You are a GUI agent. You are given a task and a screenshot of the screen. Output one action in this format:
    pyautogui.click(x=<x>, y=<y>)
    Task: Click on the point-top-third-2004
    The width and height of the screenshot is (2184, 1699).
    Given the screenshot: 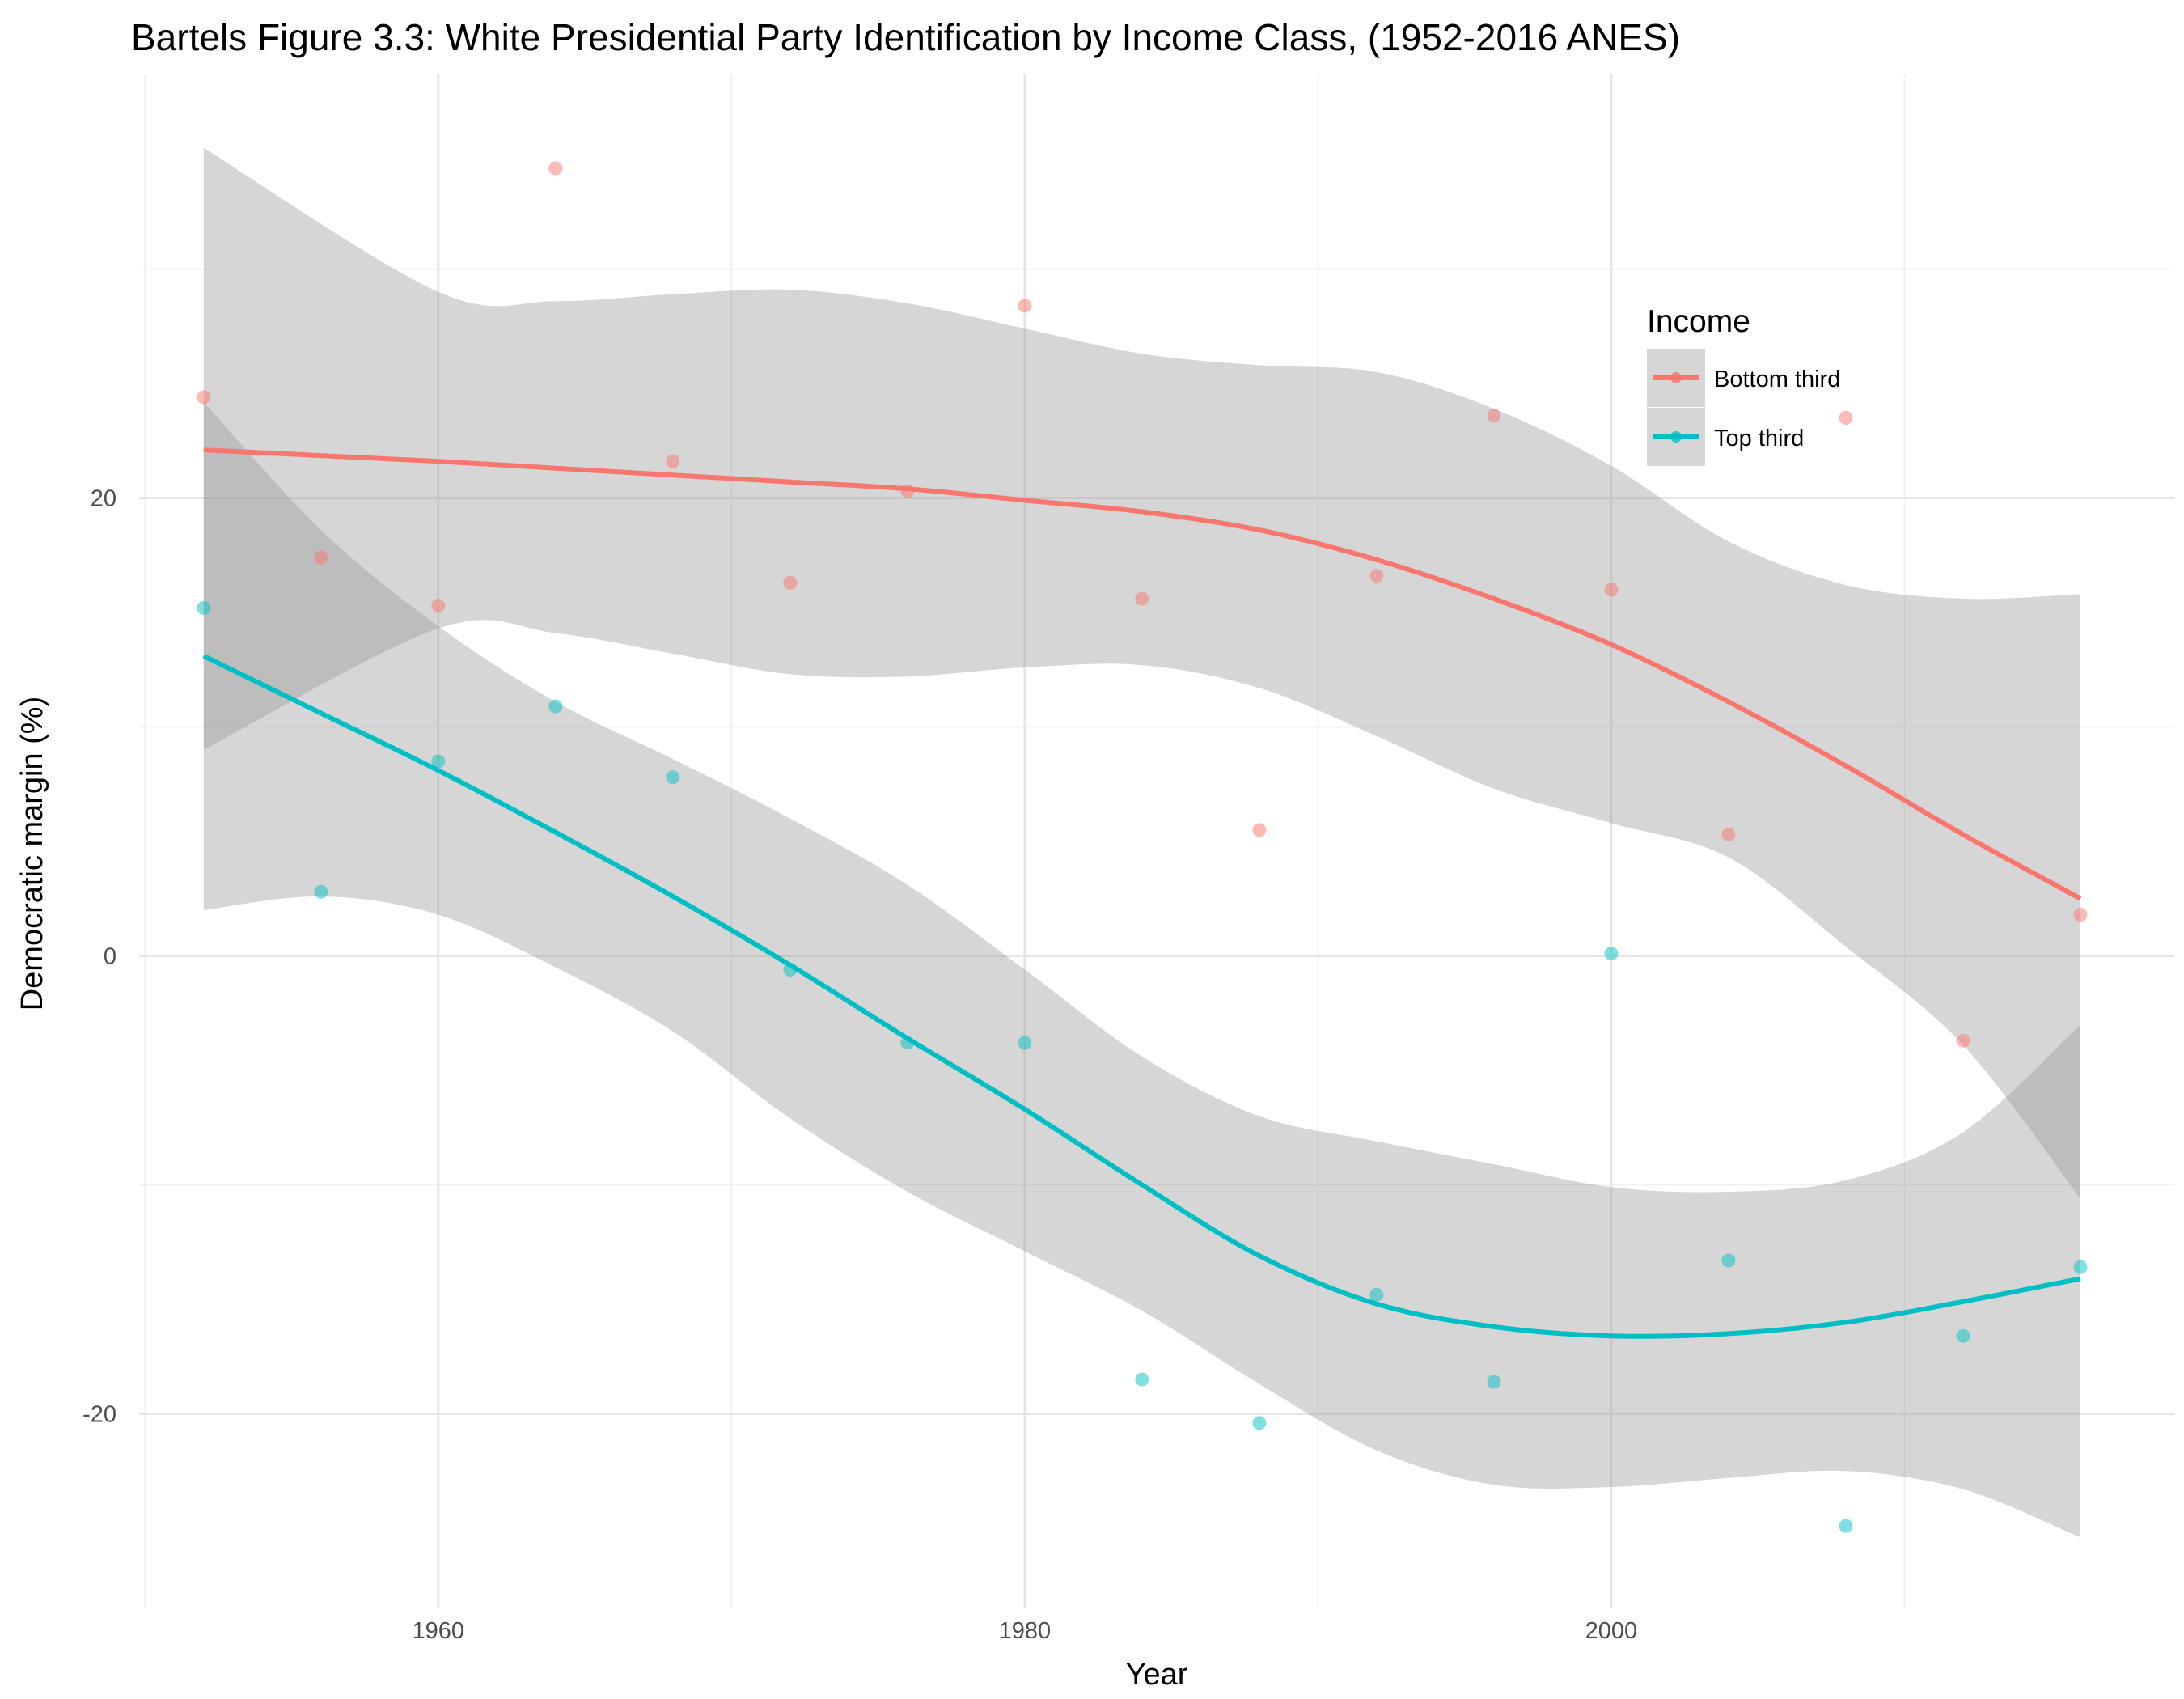 What is the action you would take?
    pyautogui.click(x=1728, y=1260)
    